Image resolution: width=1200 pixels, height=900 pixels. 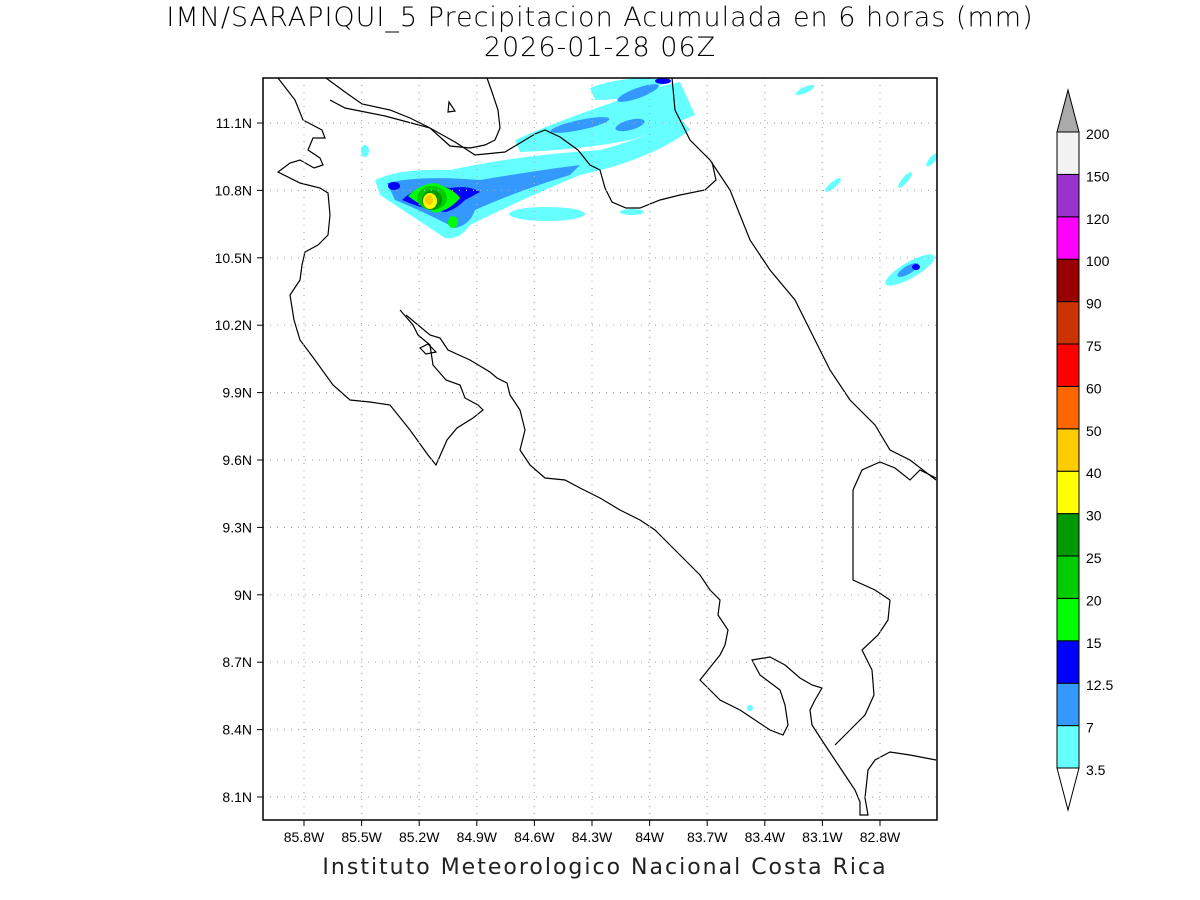 What do you see at coordinates (1094, 643) in the screenshot?
I see `colorbar-level-label: 15` at bounding box center [1094, 643].